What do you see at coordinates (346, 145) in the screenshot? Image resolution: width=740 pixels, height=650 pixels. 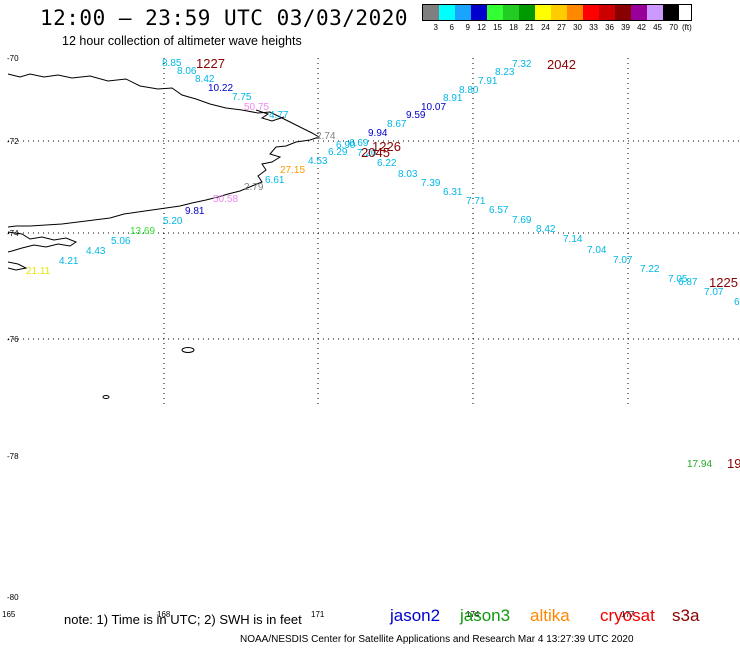 I see `swh-value: 6.90` at bounding box center [346, 145].